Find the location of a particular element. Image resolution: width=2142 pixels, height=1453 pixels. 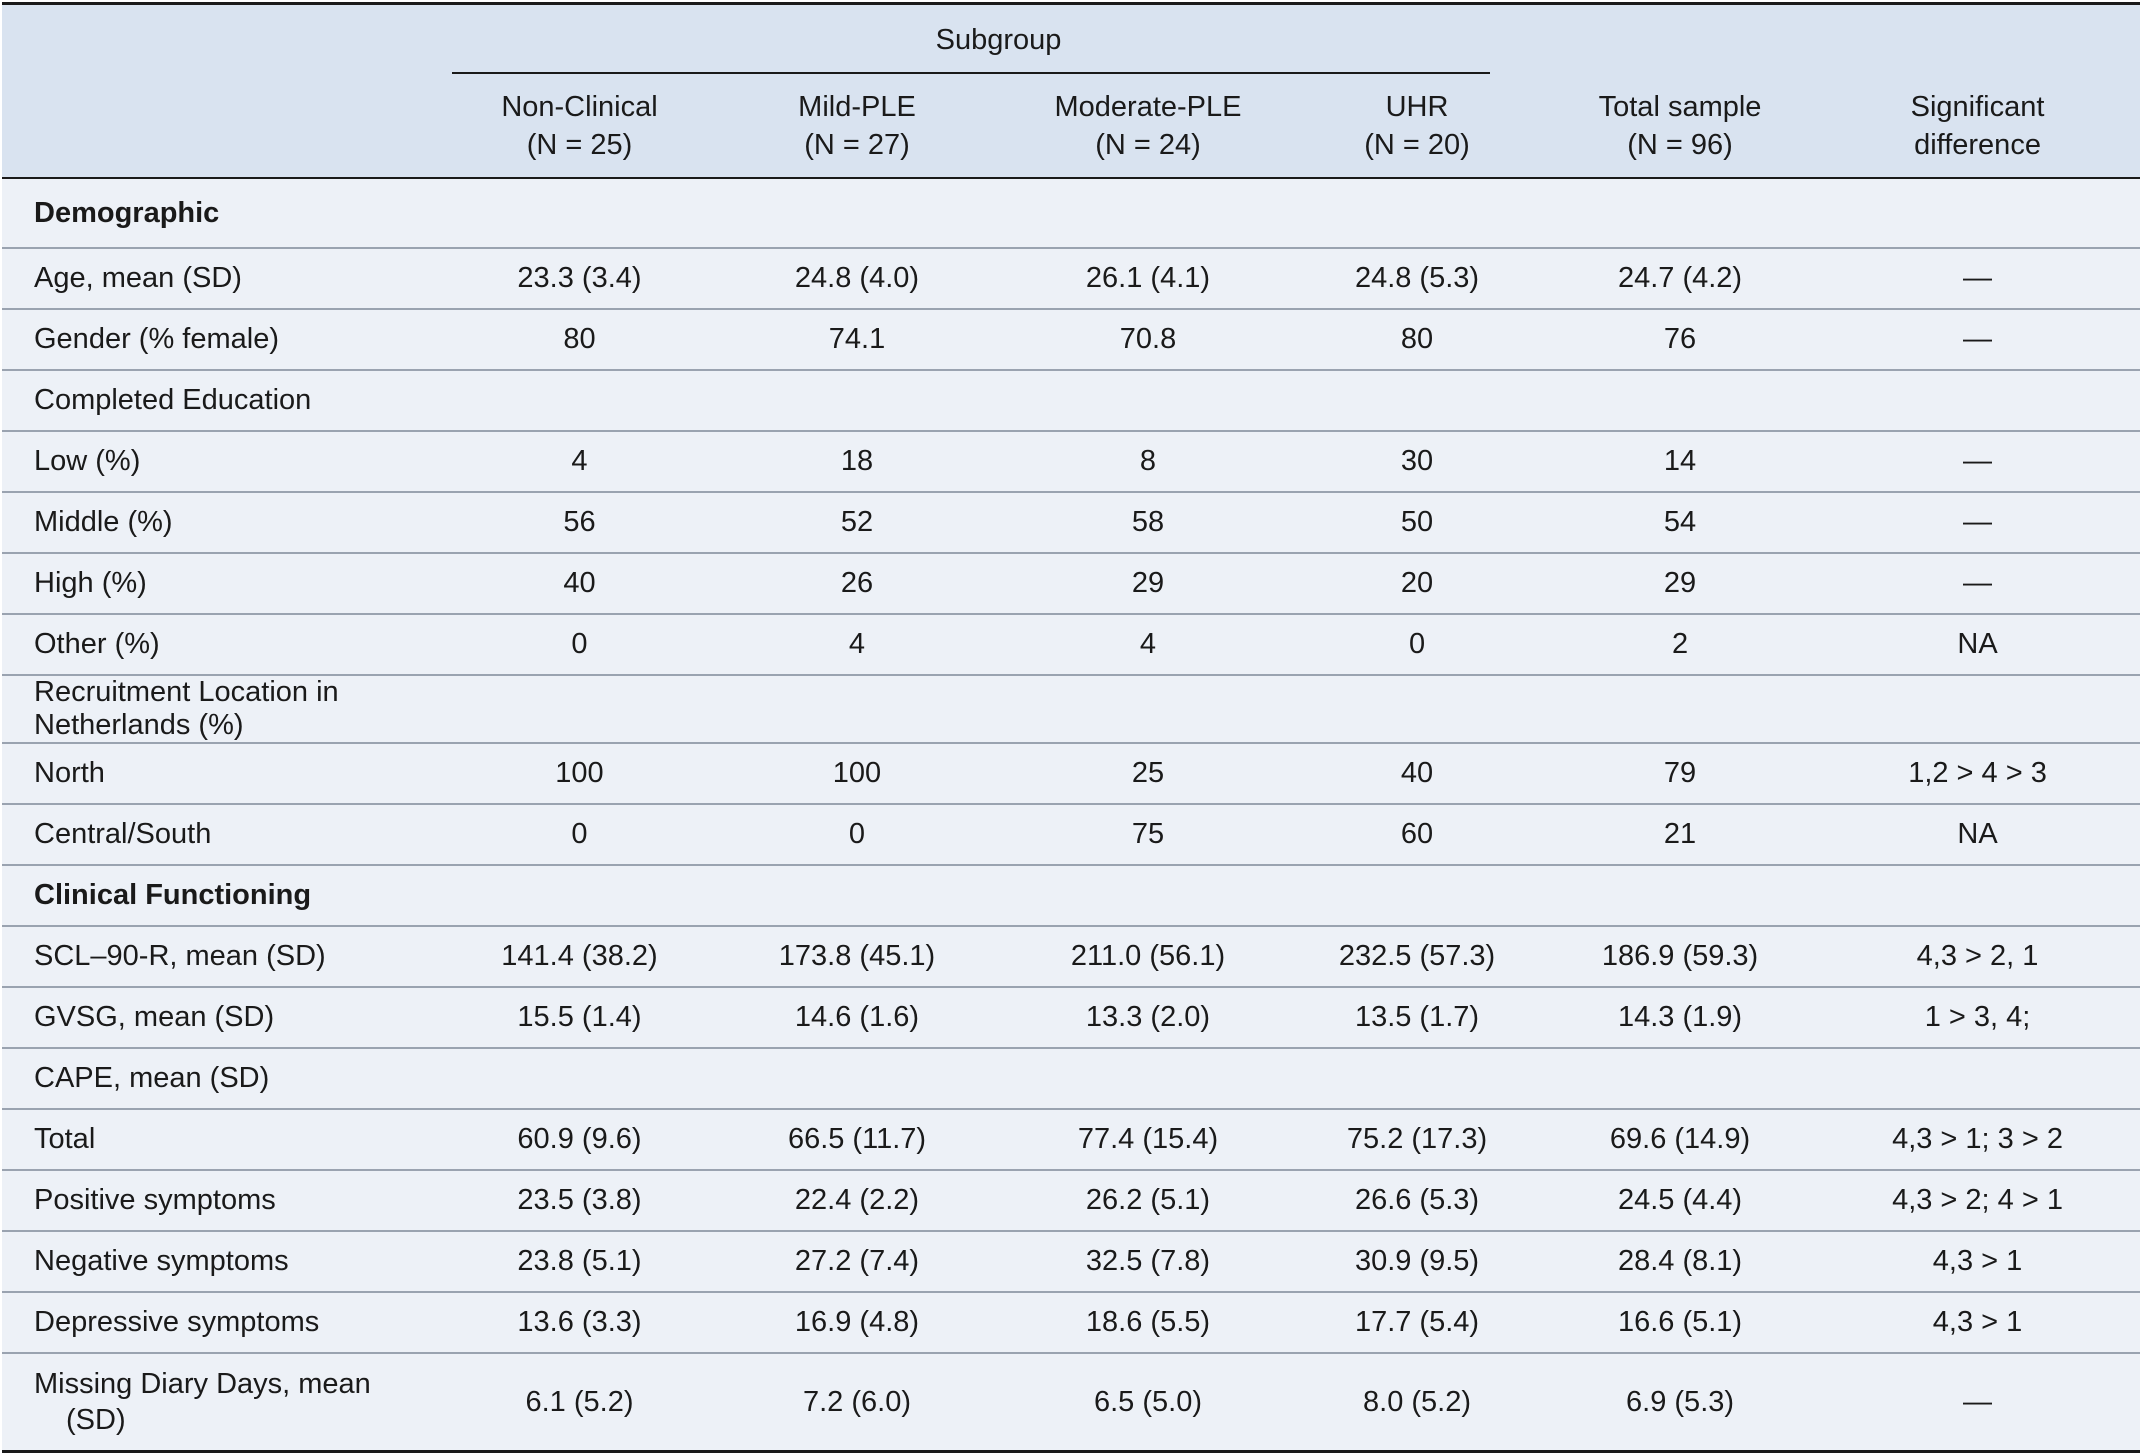

header-spacer-sig is located at coordinates (1978, 38).